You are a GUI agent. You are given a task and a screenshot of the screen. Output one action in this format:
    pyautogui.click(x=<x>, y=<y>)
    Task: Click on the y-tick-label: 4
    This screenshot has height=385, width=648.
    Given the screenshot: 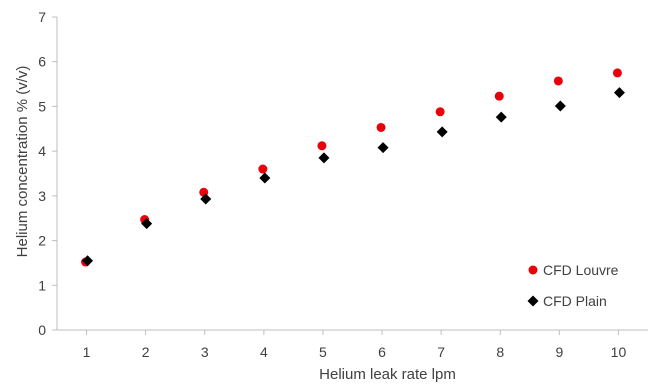 What is the action you would take?
    pyautogui.click(x=42, y=151)
    